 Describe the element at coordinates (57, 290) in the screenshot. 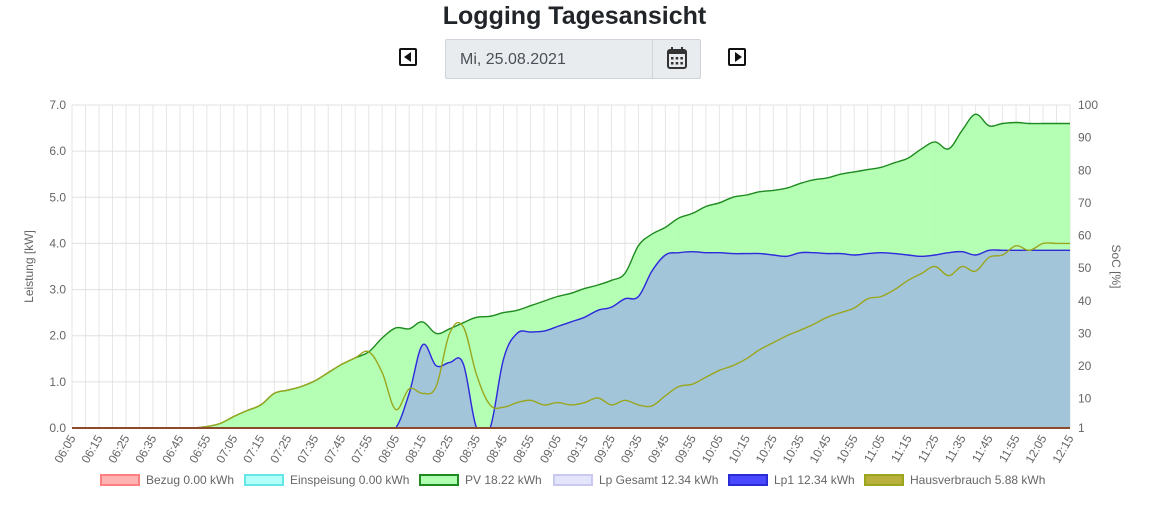

I see `y-tick-label: 3.0` at that location.